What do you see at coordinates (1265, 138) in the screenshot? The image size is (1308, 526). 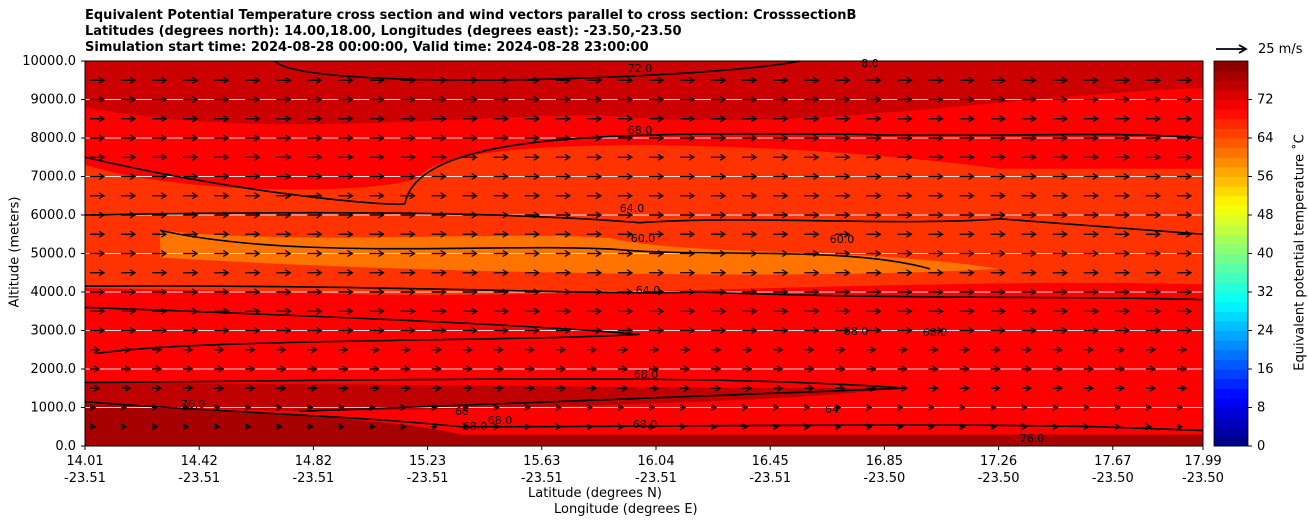 I see `colorbar-tick-label-8: 64` at bounding box center [1265, 138].